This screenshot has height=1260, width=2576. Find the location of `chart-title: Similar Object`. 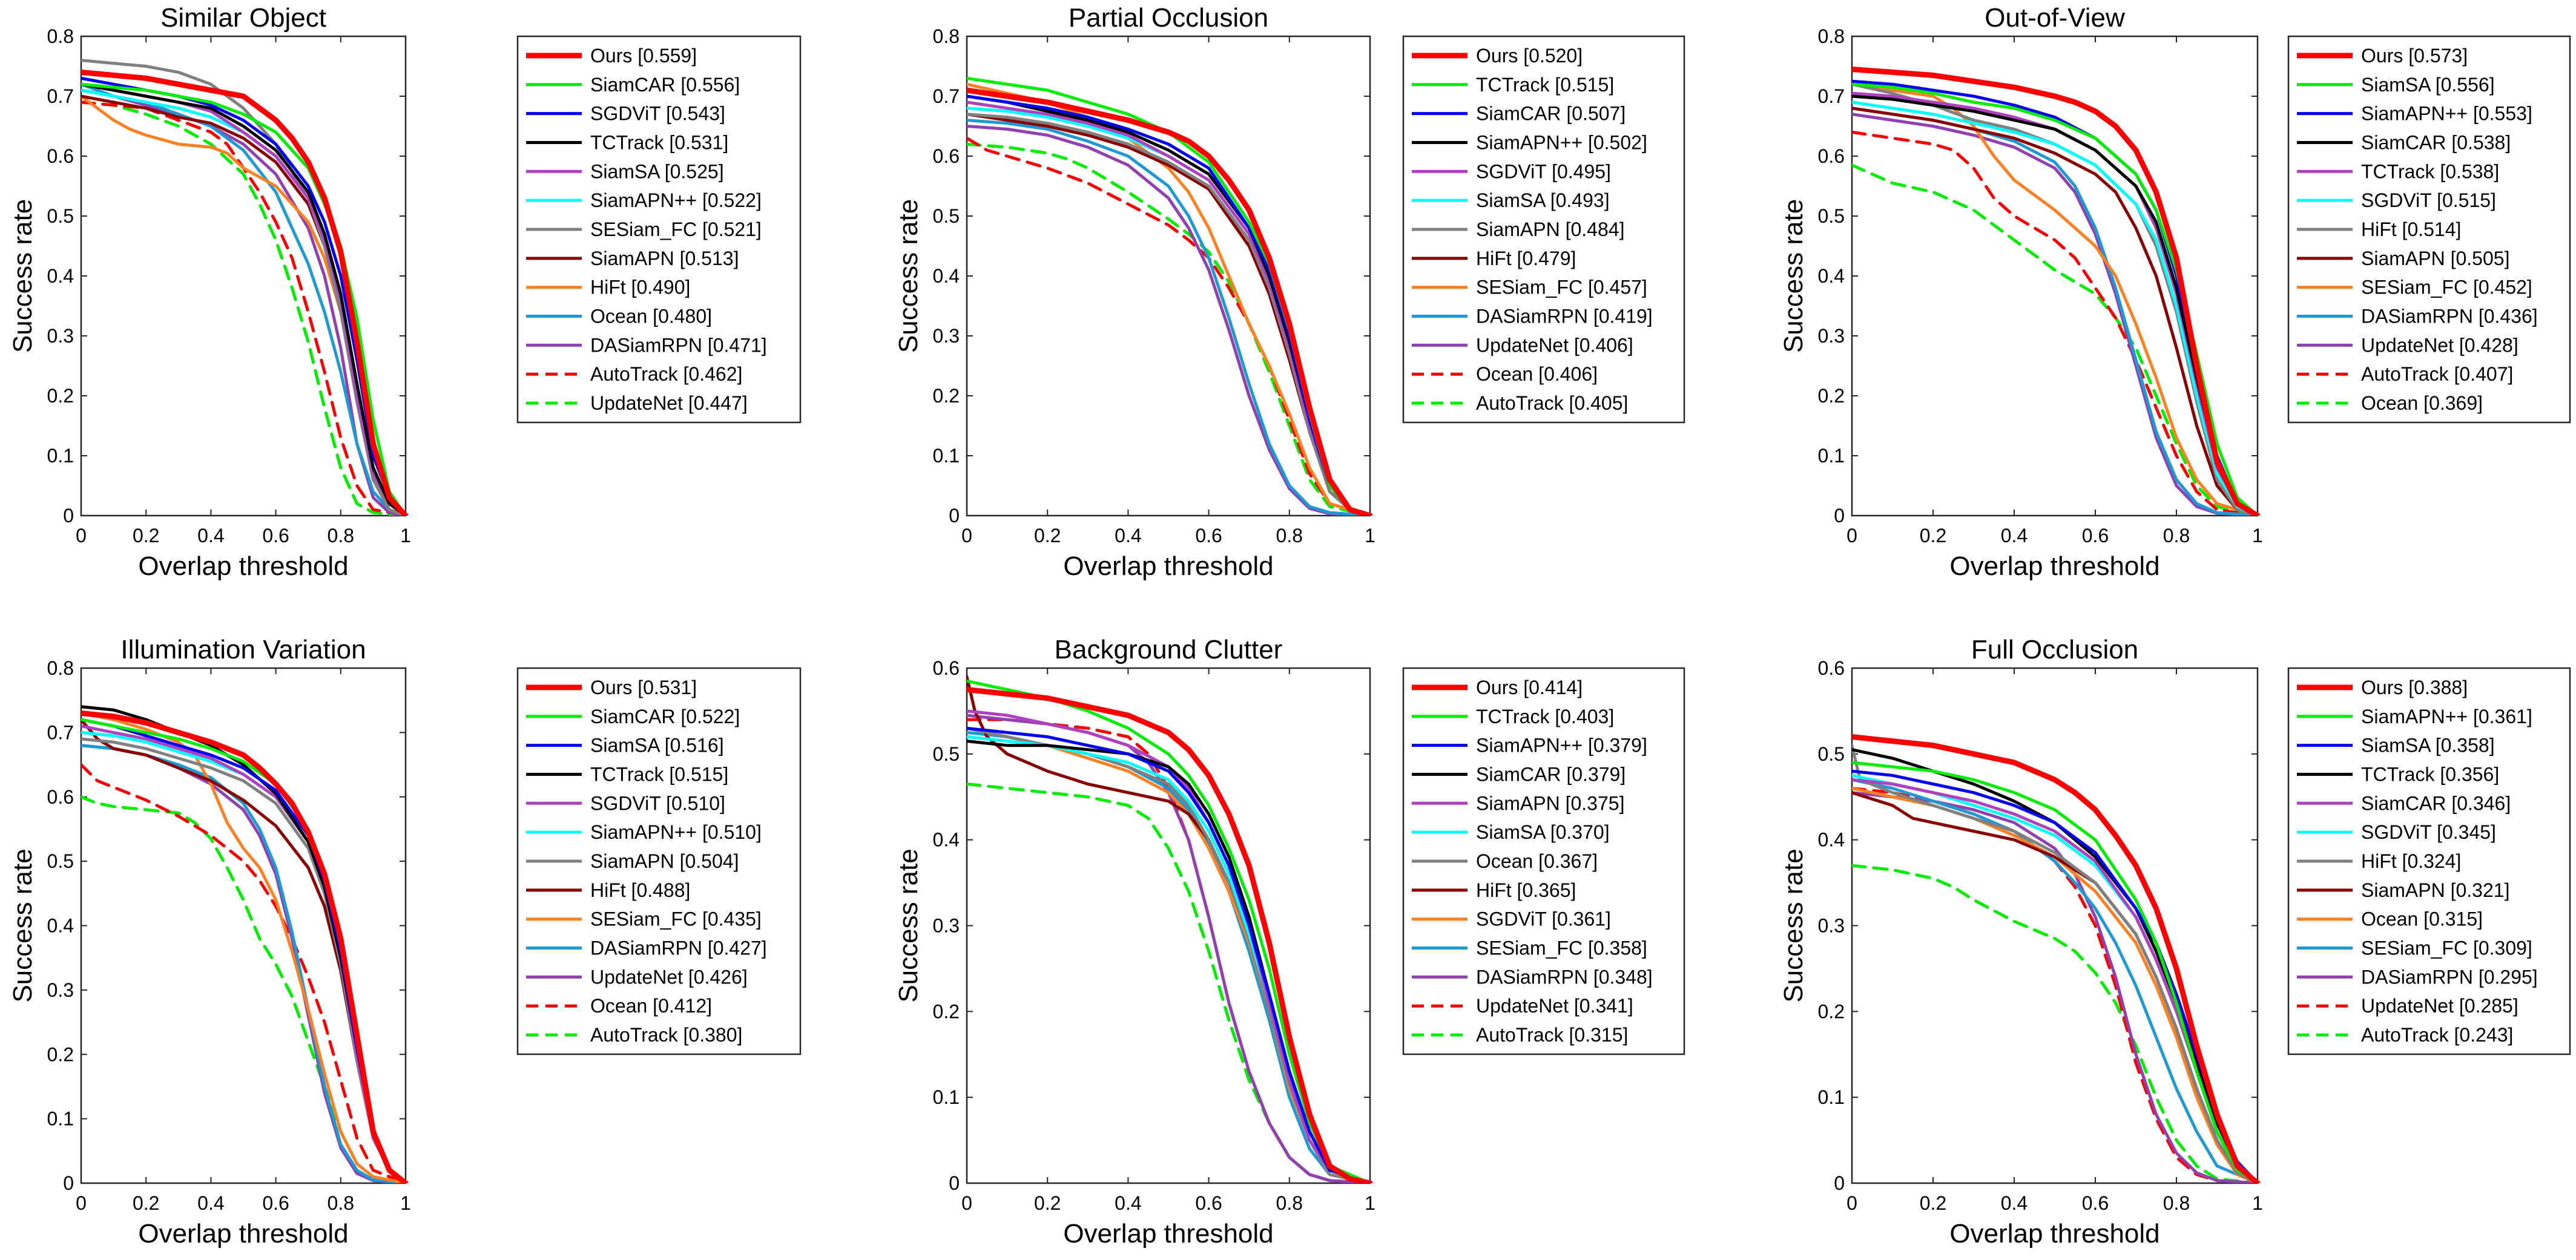

chart-title: Similar Object is located at coordinates (243, 18).